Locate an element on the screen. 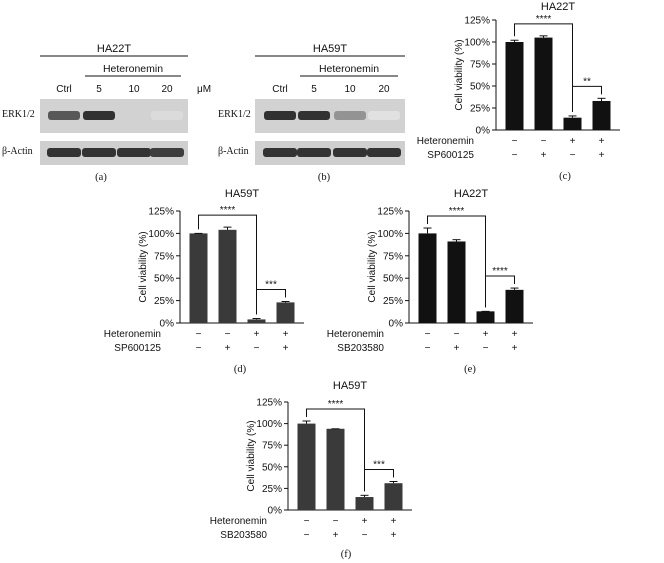 This screenshot has width=664, height=563. y-tick-label: 100% is located at coordinates (477, 43).